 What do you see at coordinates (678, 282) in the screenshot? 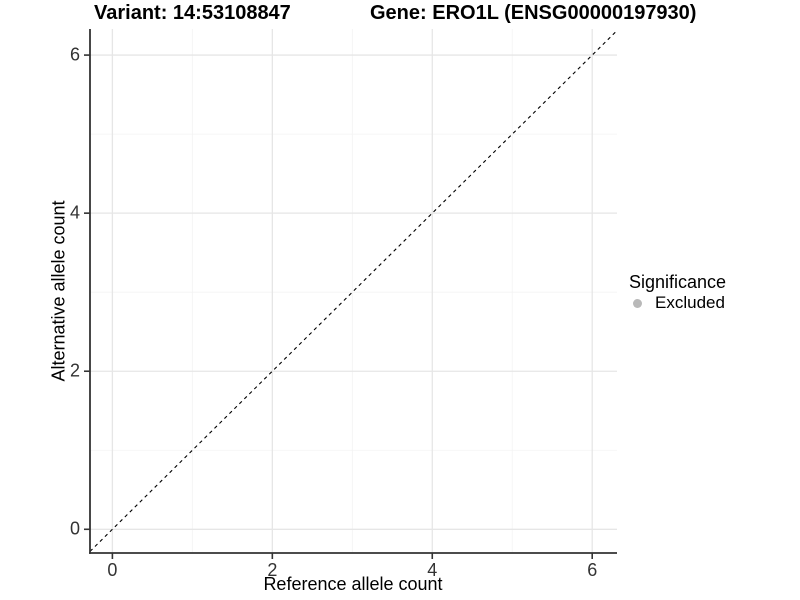
I see `legend-title: Significance` at bounding box center [678, 282].